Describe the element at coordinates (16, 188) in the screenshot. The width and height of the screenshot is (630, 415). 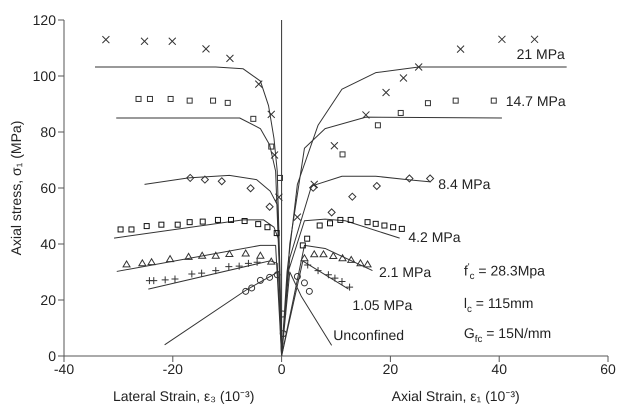
I see `y-axis-title: Axial stress, σ₁ (MPa)` at that location.